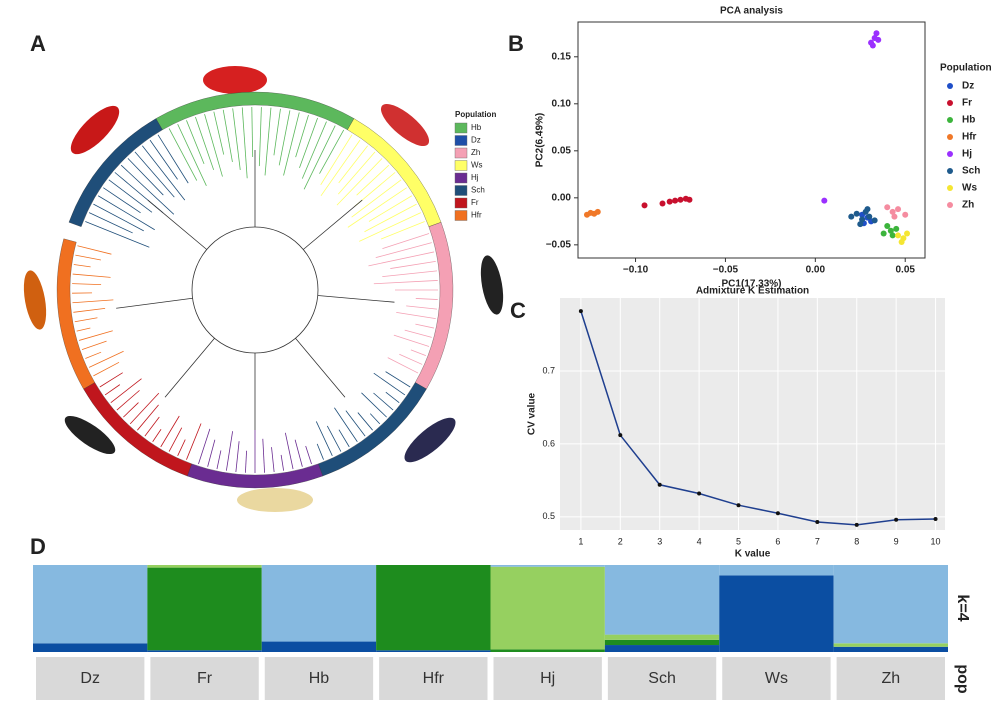  I want to click on legend-label: Sch, so click(971, 171).